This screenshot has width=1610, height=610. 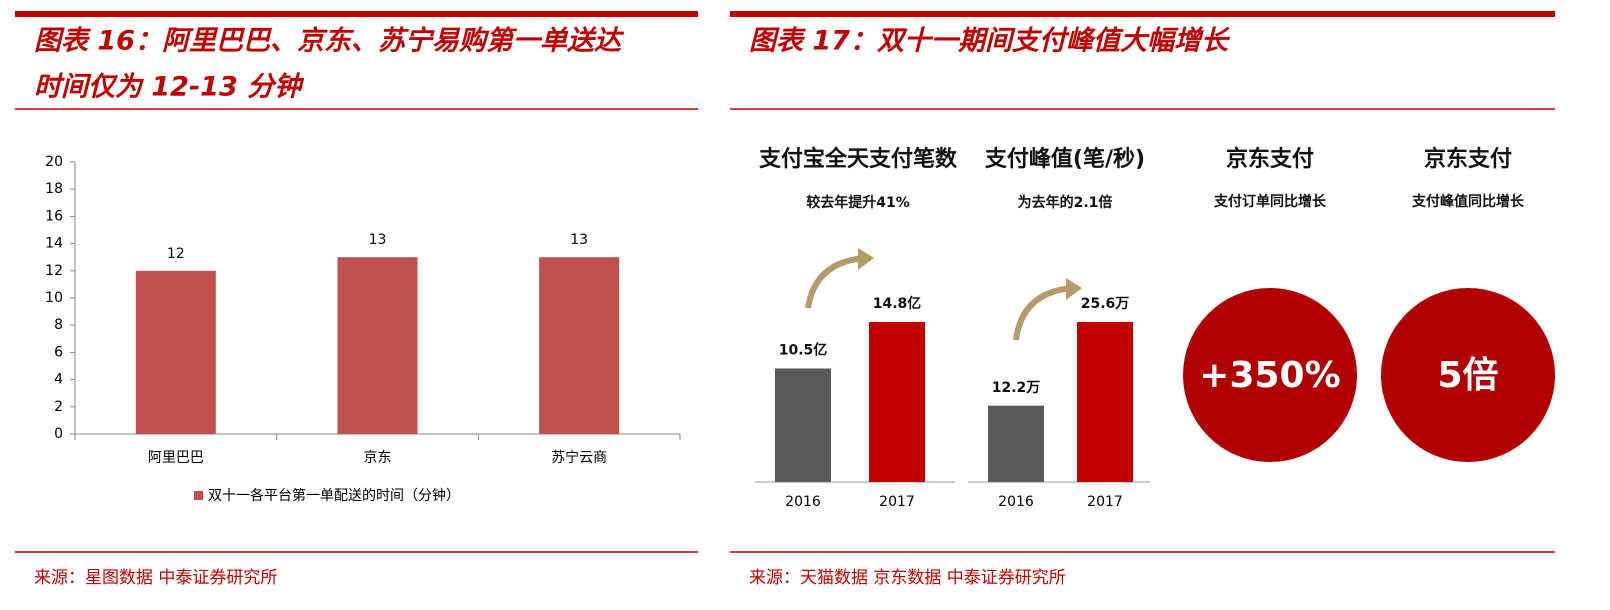 I want to click on data-label: 25.6万, so click(x=1105, y=304).